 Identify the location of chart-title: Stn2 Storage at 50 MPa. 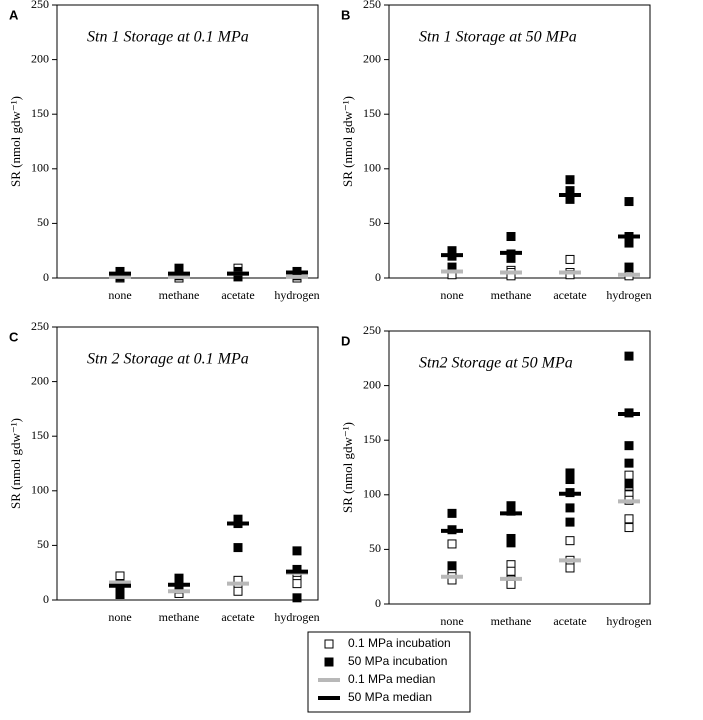
(496, 363).